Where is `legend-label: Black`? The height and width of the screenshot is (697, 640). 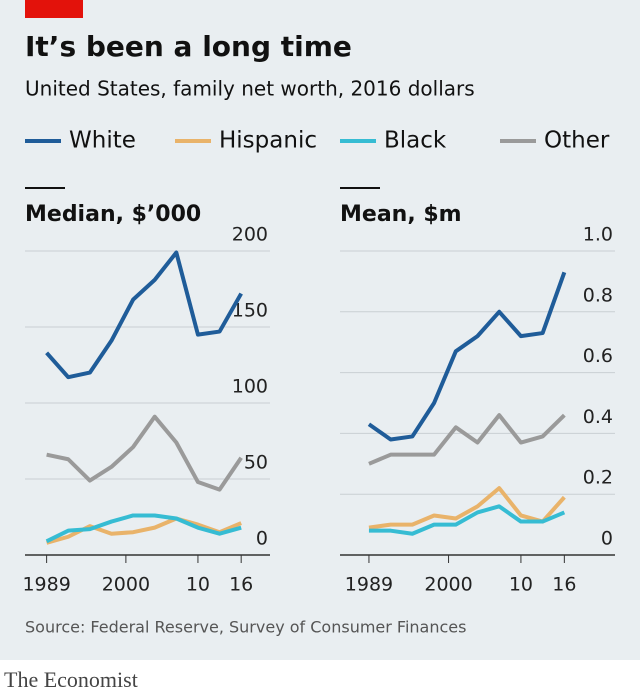 legend-label: Black is located at coordinates (415, 141).